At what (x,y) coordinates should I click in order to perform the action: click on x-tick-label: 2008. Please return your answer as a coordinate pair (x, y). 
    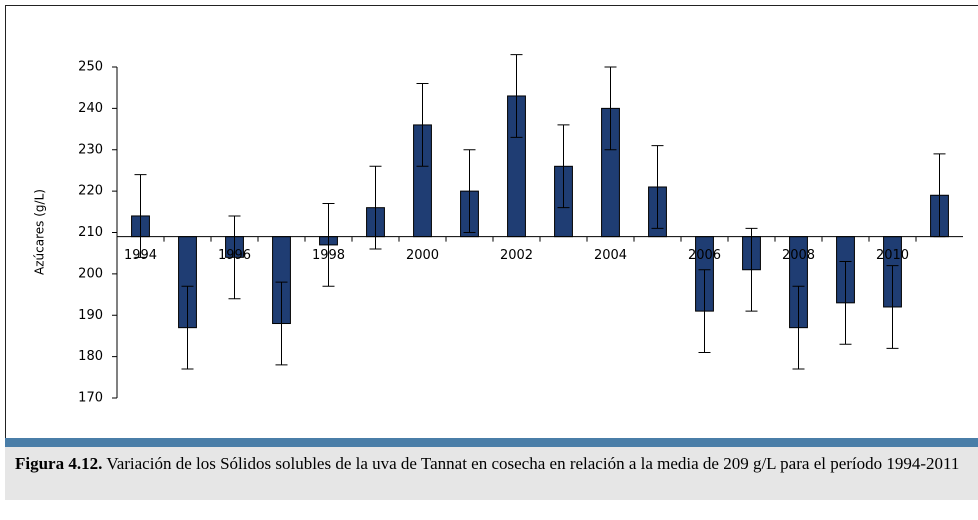
    Looking at the image, I should click on (798, 255).